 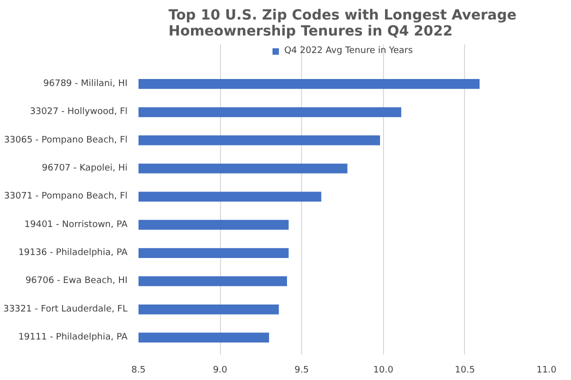 What do you see at coordinates (66, 197) in the screenshot?
I see `y-tick-label: 33071 - Pompano Beach, Fl` at bounding box center [66, 197].